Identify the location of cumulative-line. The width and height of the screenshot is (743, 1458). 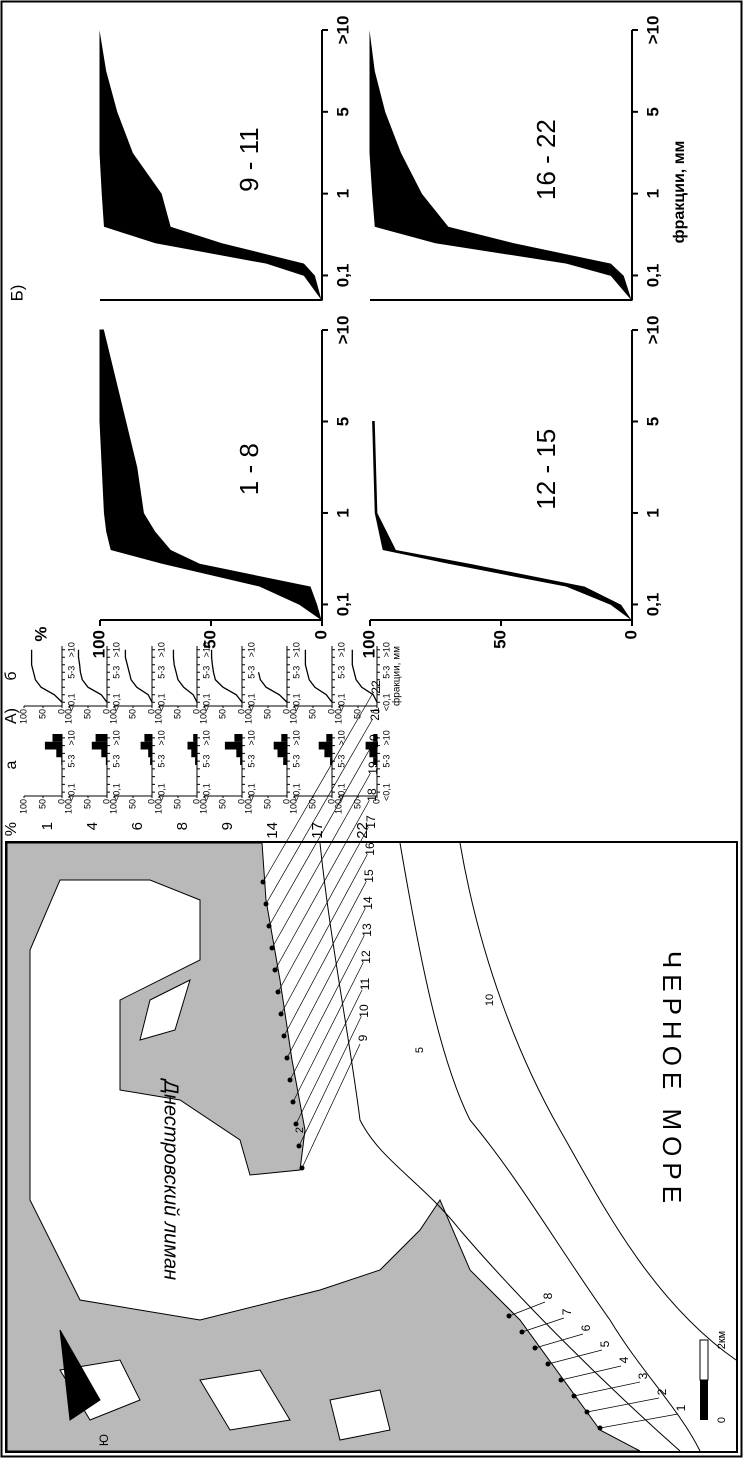
(92, 676).